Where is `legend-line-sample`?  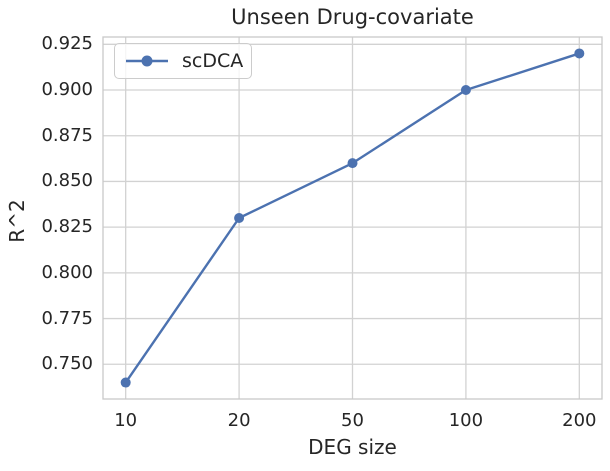
legend-line-sample is located at coordinates (147, 61).